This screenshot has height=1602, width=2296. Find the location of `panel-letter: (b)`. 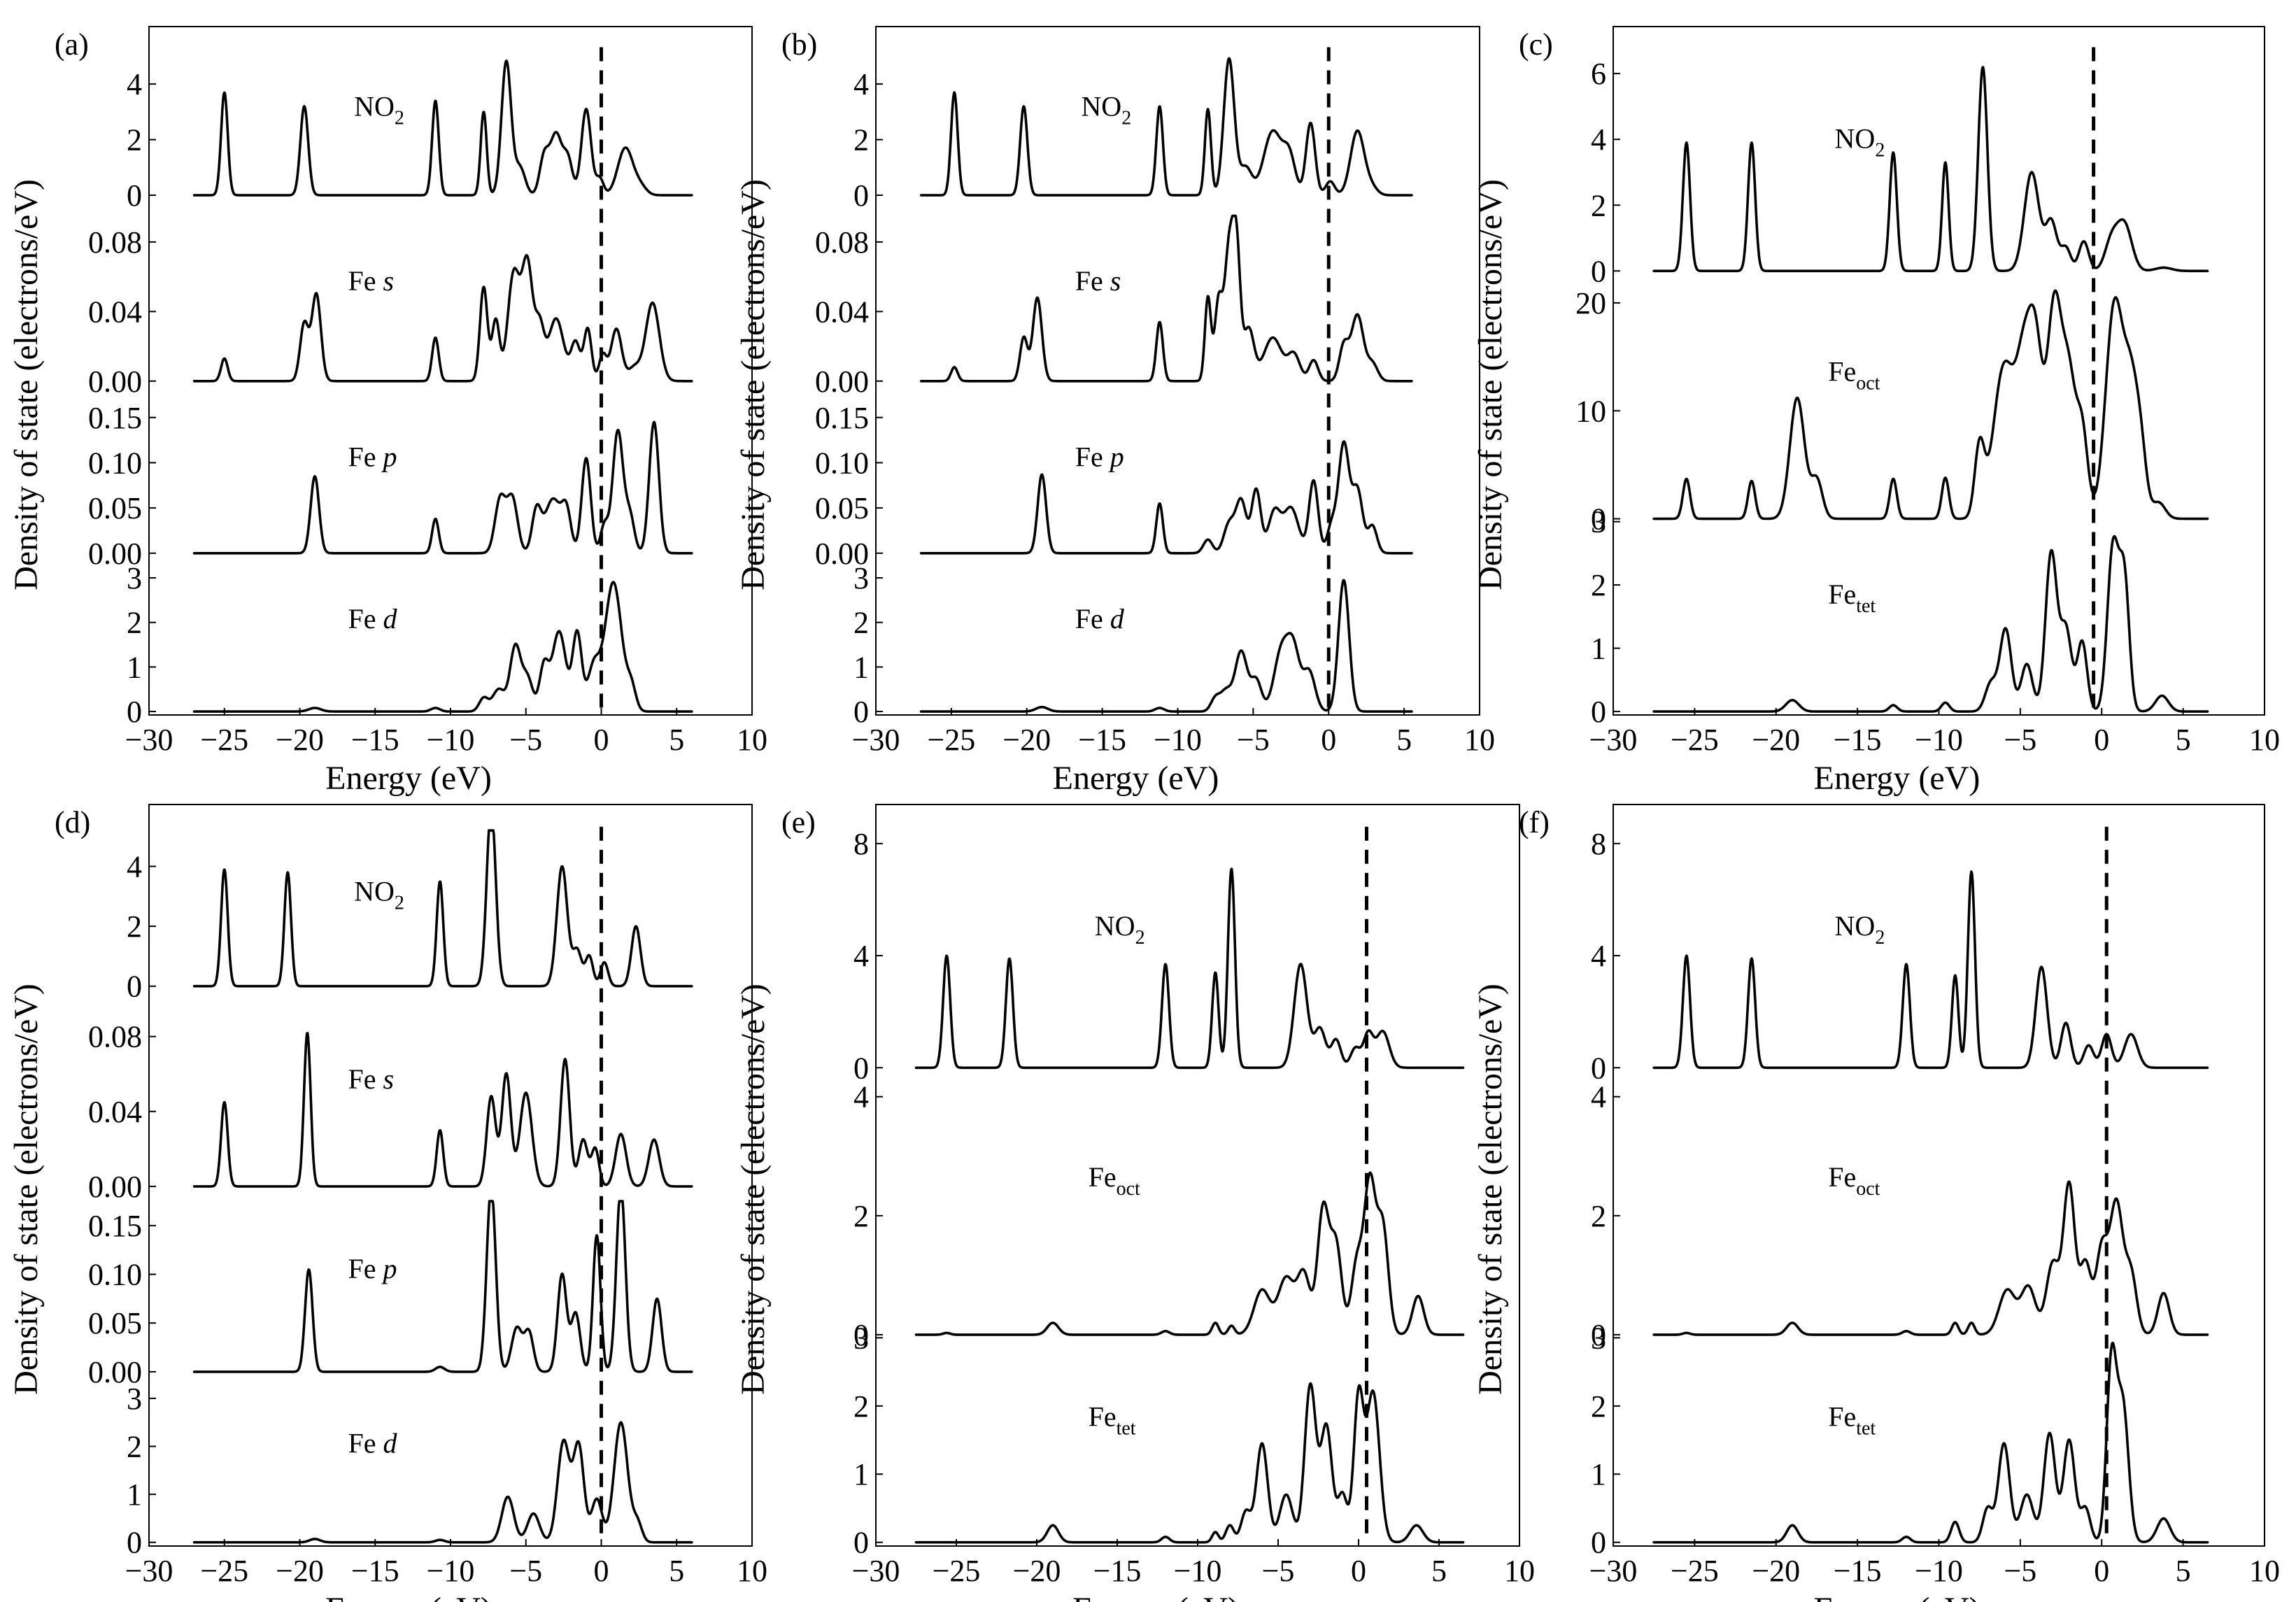

panel-letter: (b) is located at coordinates (799, 44).